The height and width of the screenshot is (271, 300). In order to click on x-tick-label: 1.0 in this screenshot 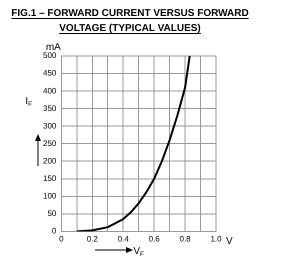, I will do `click(216, 239)`.